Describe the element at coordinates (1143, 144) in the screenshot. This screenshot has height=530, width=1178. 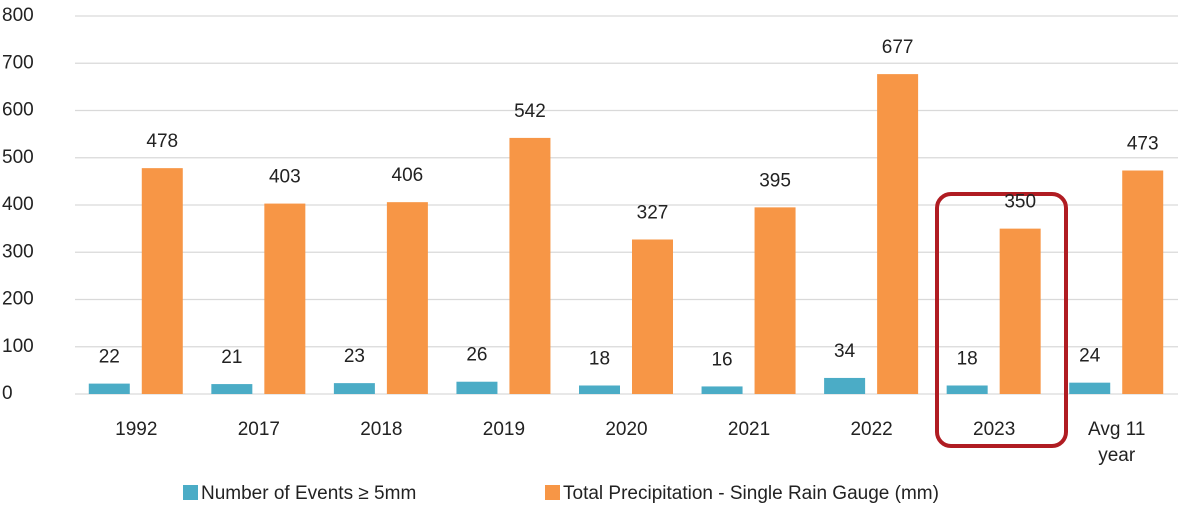
I see `data-label: 473` at that location.